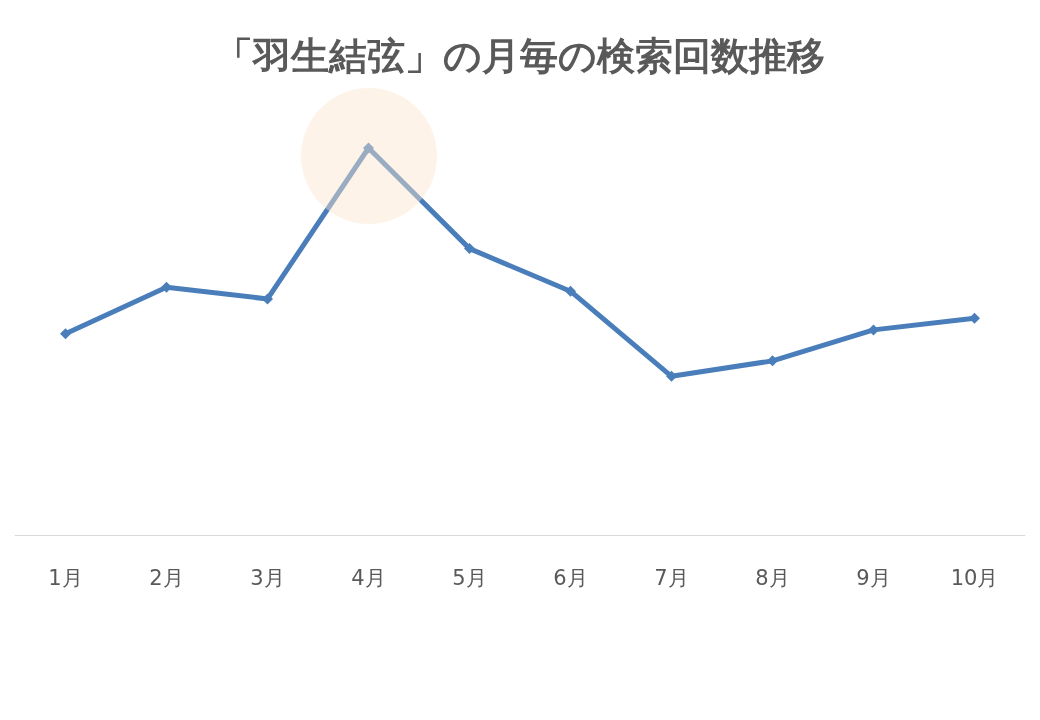 The width and height of the screenshot is (1040, 720). What do you see at coordinates (368, 577) in the screenshot?
I see `x-tick-label: 4月` at bounding box center [368, 577].